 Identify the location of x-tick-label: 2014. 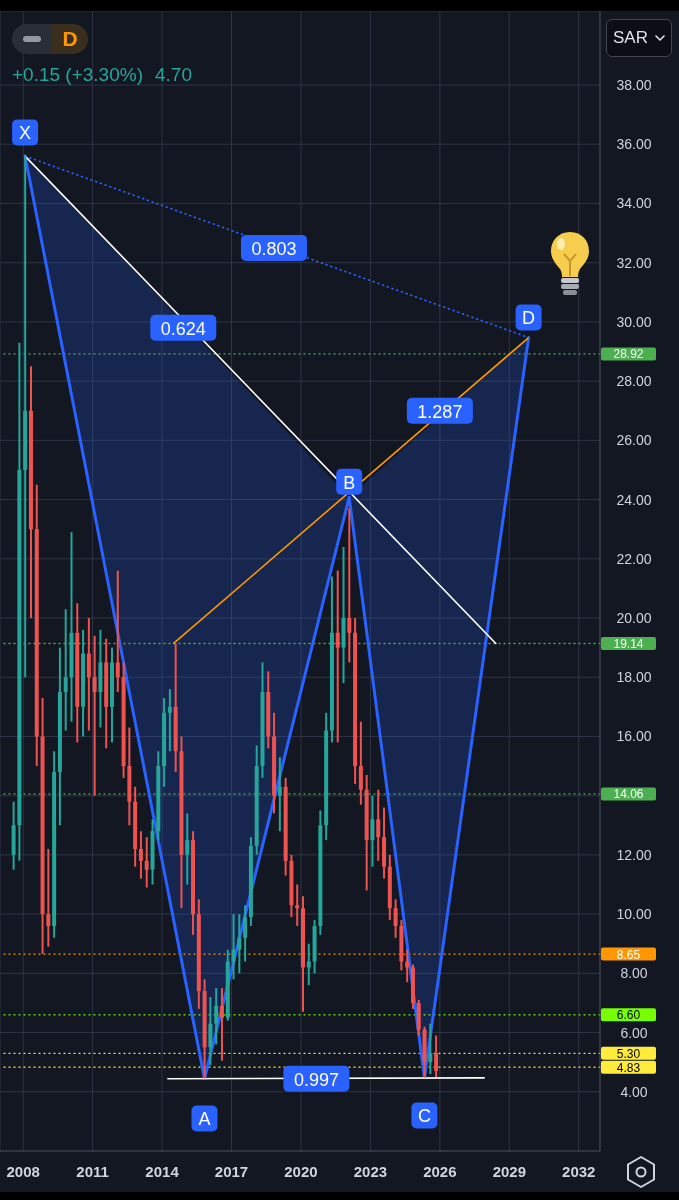
(162, 1171).